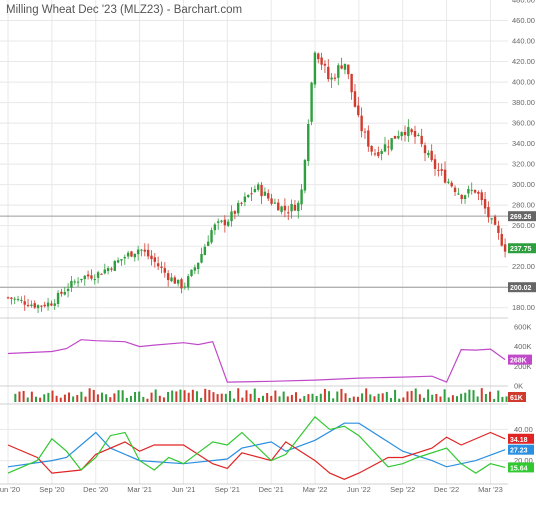 The height and width of the screenshot is (505, 536). I want to click on x-tick-label: Sep '22, so click(402, 489).